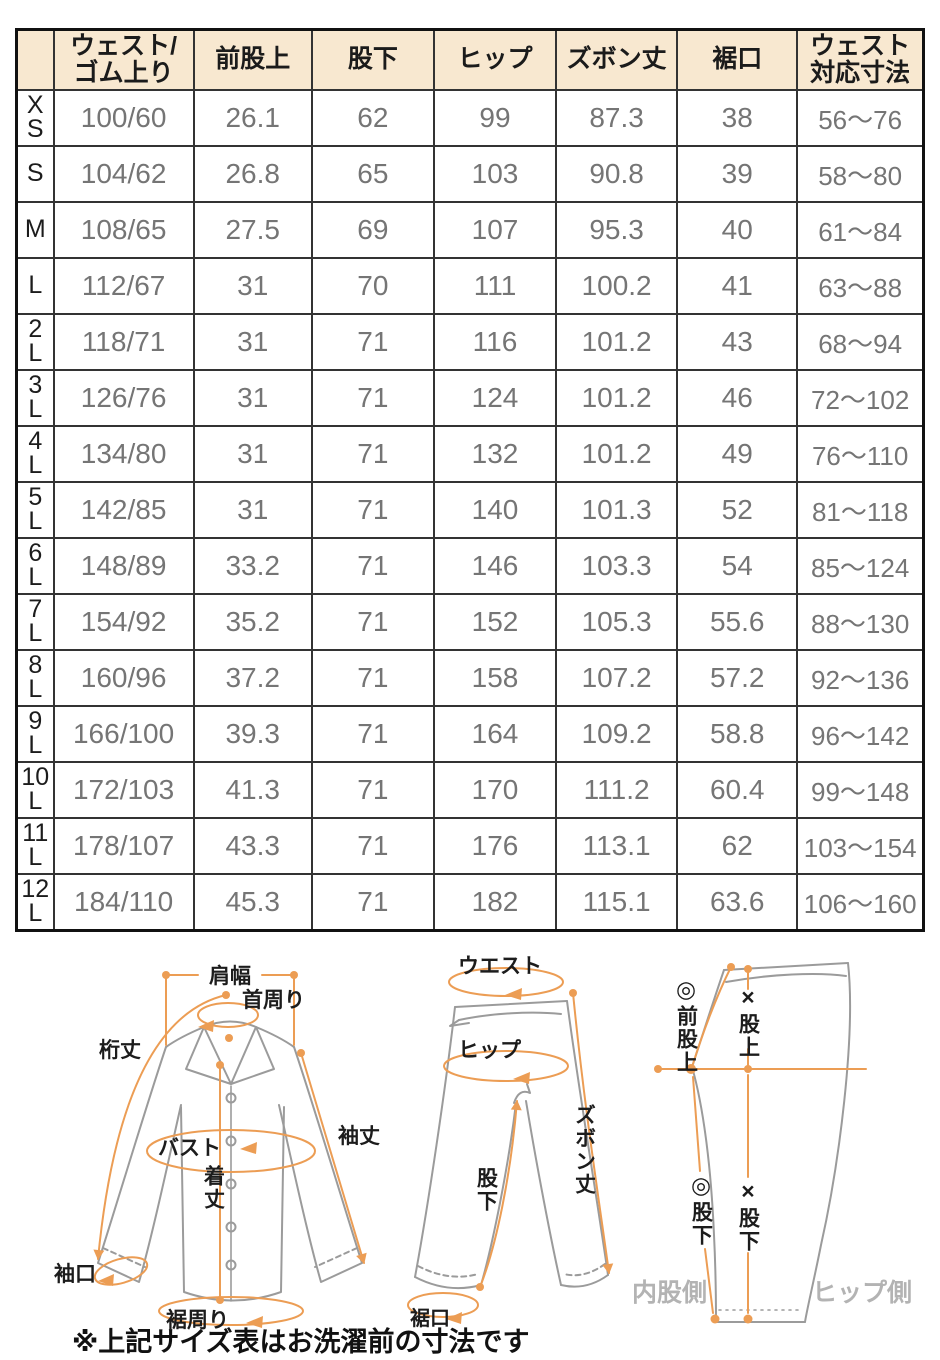 The width and height of the screenshot is (940, 1360). Describe the element at coordinates (252, 846) in the screenshot. I see `value-cell: 43.3` at that location.